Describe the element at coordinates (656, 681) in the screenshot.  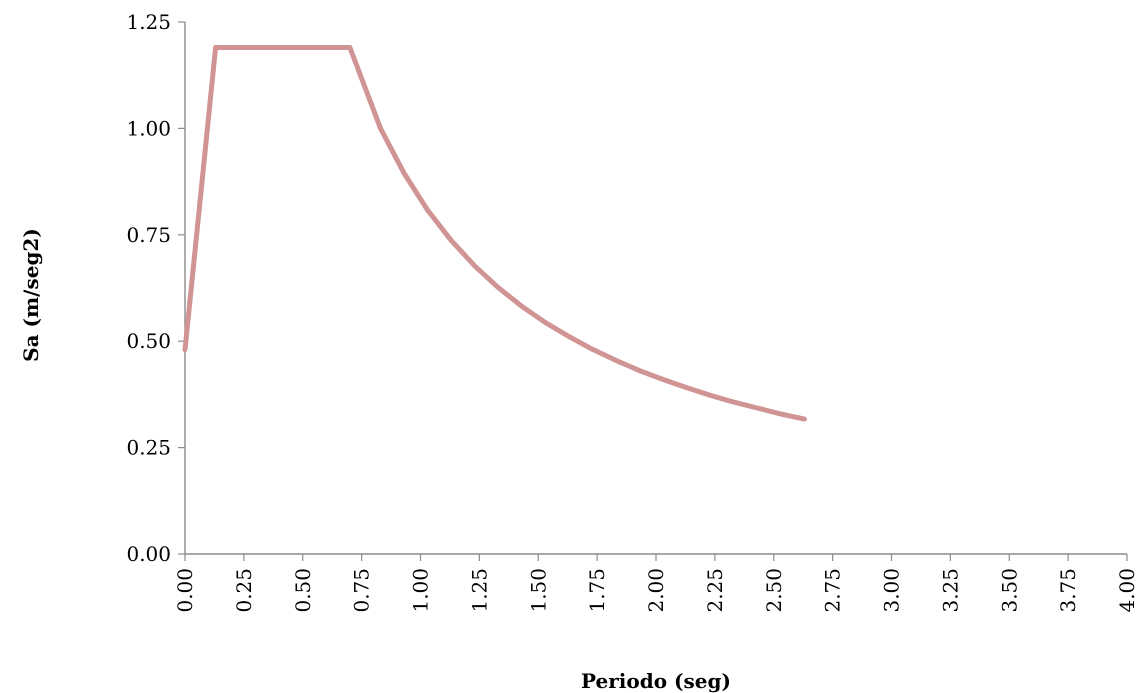
I see `x-axis-title: Periodo (seg)` at that location.